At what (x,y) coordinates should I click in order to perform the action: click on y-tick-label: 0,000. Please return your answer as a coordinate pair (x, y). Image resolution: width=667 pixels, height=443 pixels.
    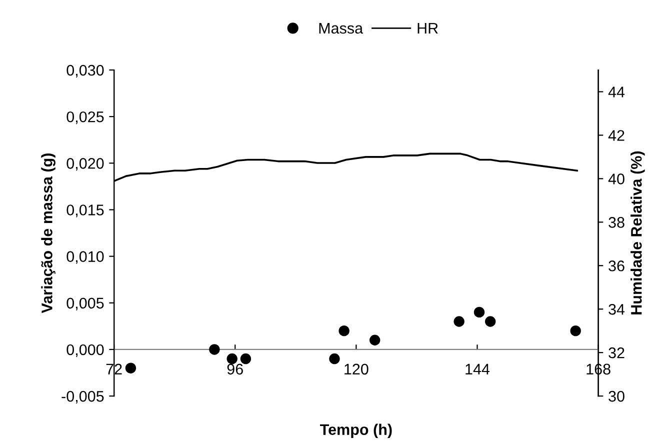
    Looking at the image, I should click on (85, 350).